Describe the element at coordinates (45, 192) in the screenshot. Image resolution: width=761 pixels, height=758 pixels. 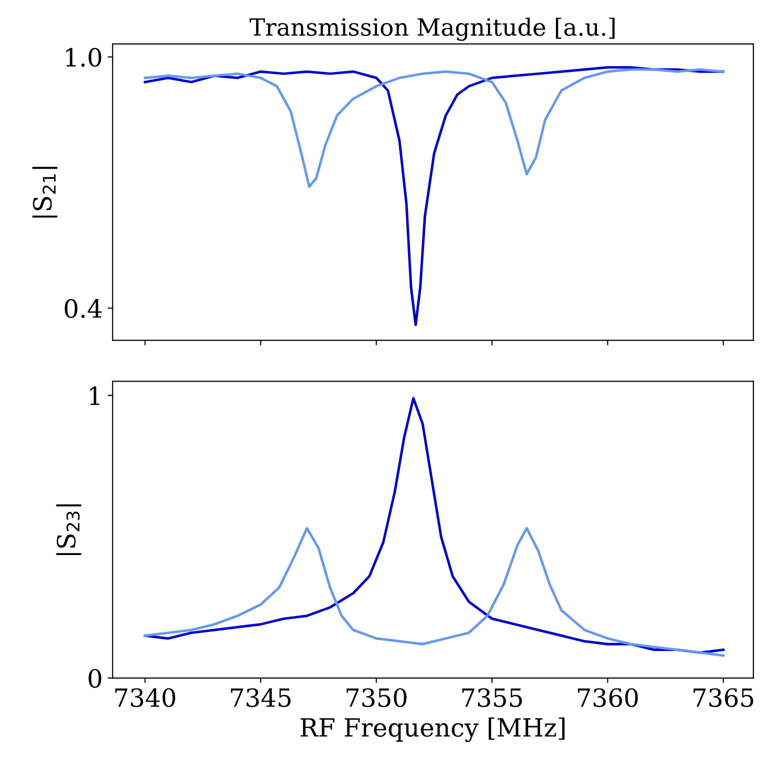
I see `y-axis-title: |S$_{21}$|` at that location.